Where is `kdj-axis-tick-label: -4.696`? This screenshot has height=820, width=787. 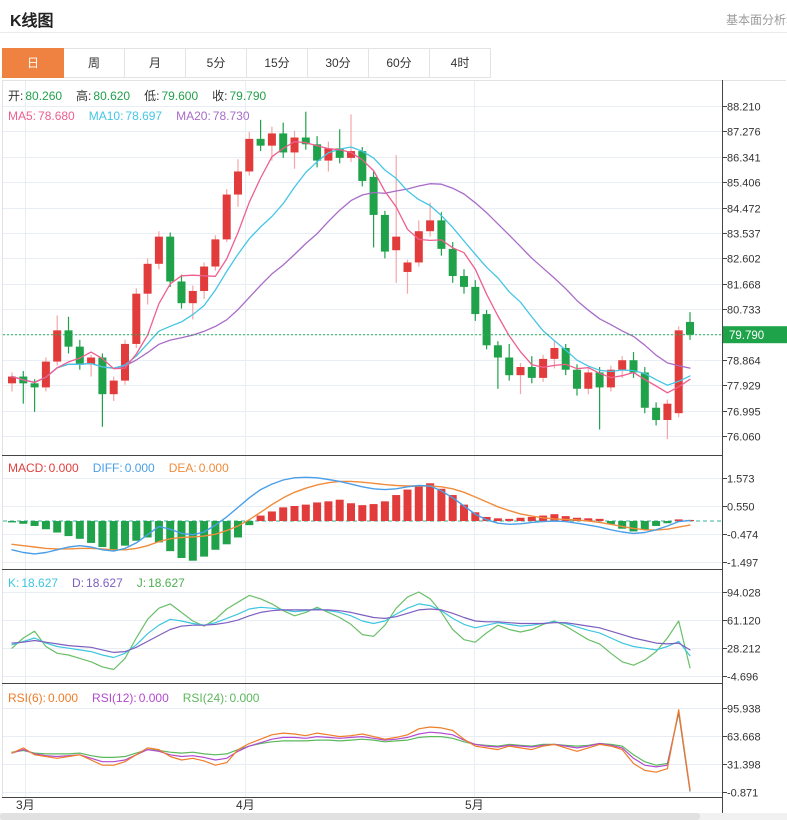
kdj-axis-tick-label: -4.696 is located at coordinates (742, 678).